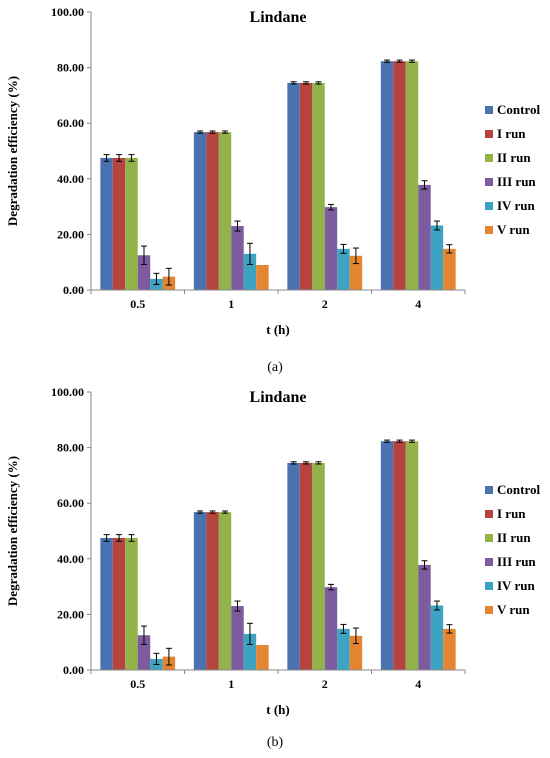  What do you see at coordinates (275, 367) in the screenshot?
I see `figure-caption: (a)` at bounding box center [275, 367].